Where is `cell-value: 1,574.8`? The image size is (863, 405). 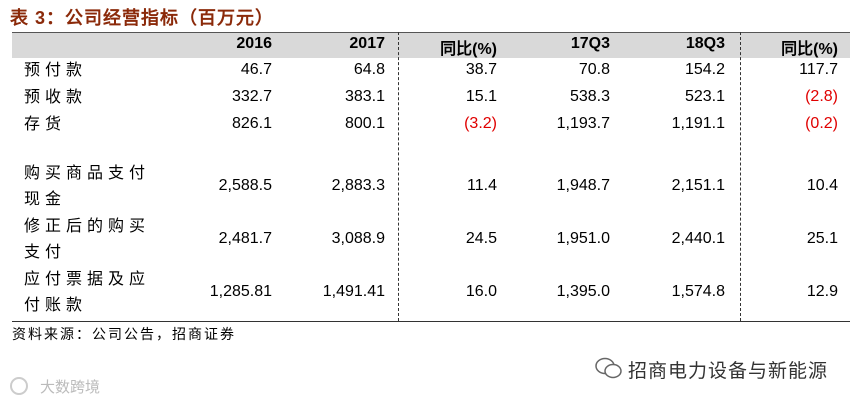 cell-value: 1,574.8 is located at coordinates (698, 291).